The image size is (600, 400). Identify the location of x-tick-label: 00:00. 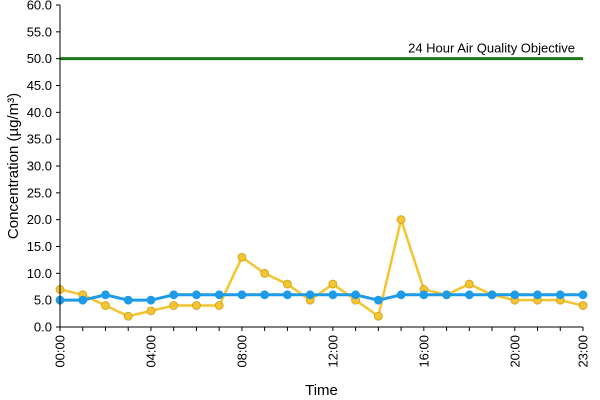
(60, 351).